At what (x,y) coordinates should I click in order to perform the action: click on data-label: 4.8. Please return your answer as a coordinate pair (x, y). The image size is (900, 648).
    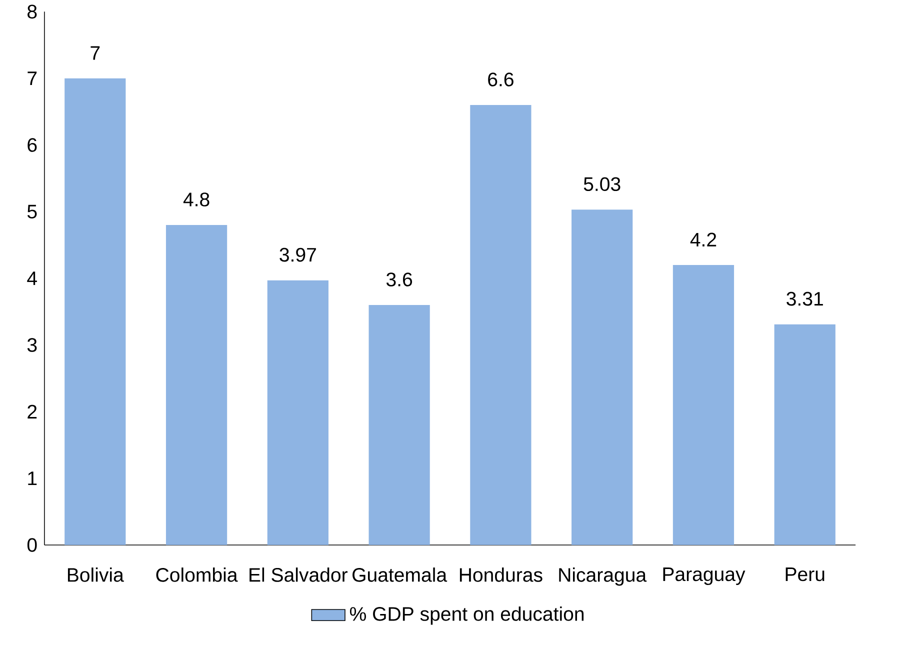
    Looking at the image, I should click on (196, 199).